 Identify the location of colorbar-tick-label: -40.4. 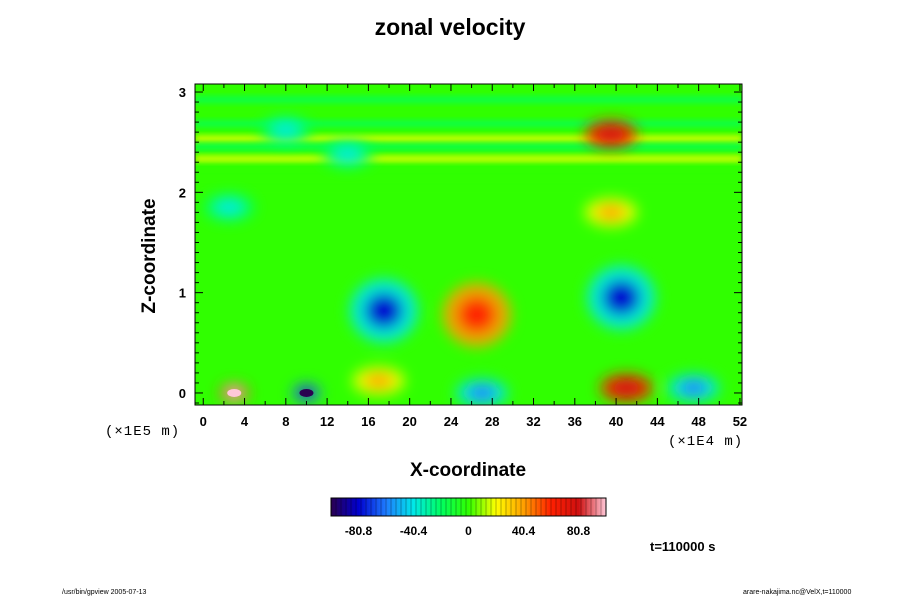
(414, 531).